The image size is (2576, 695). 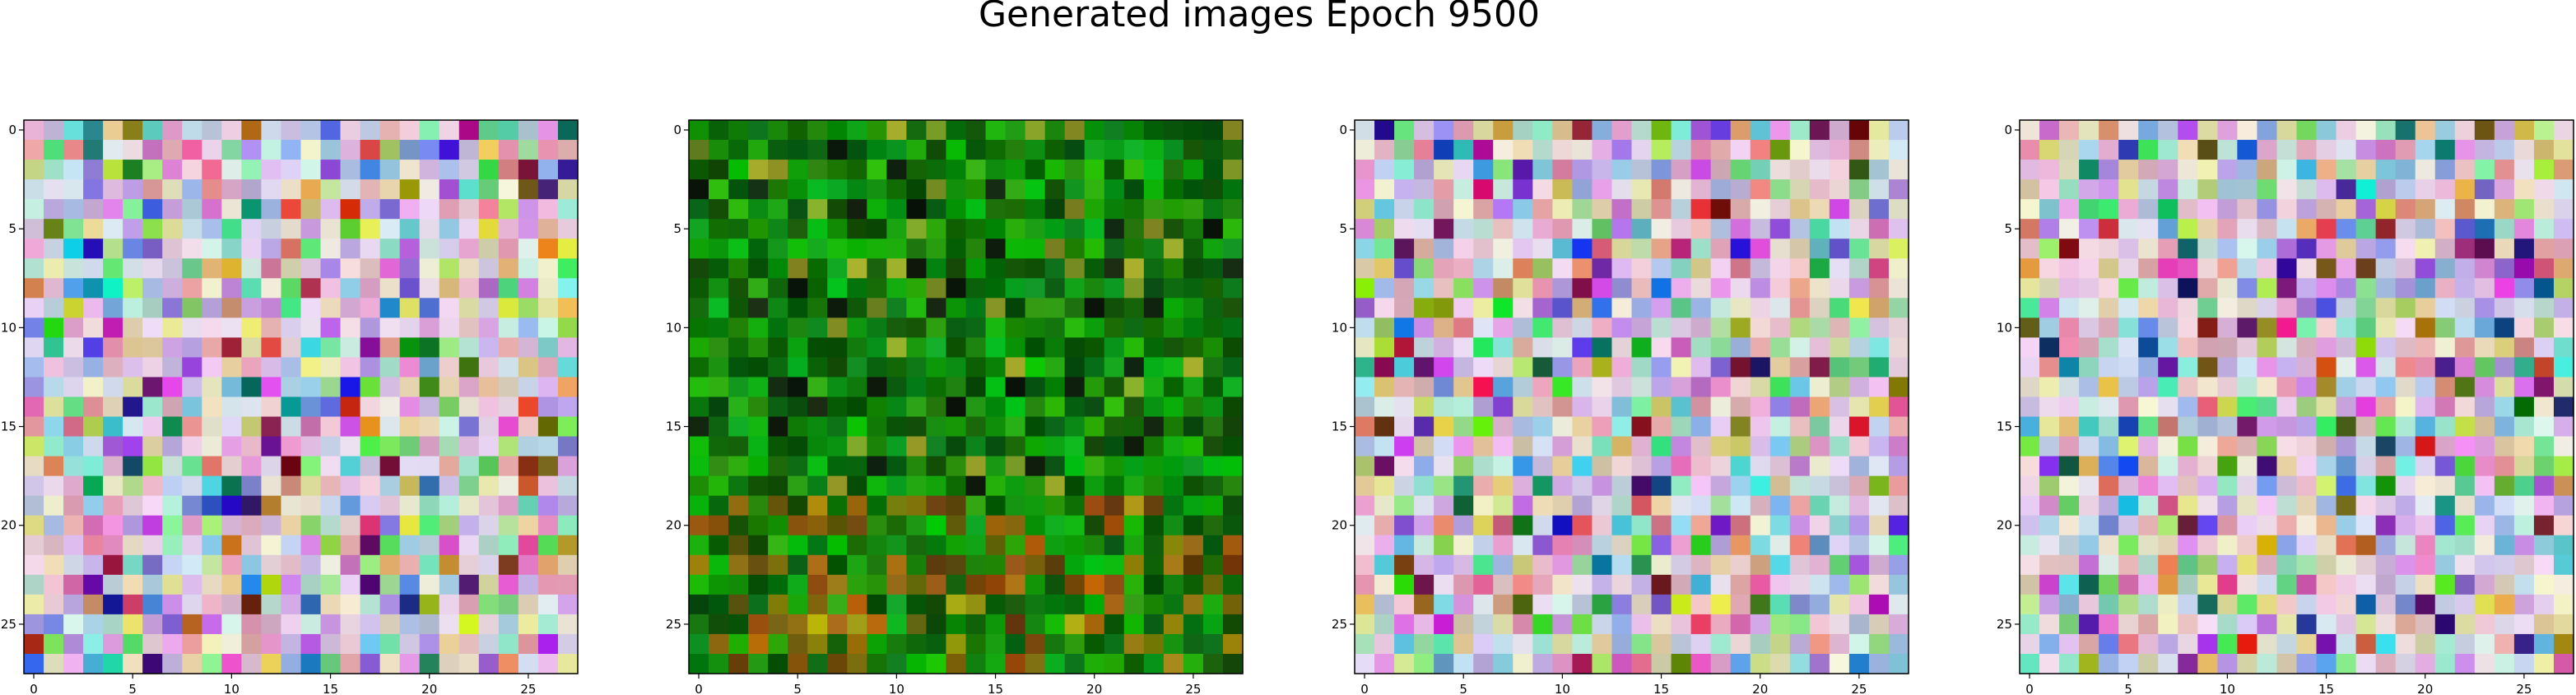 I want to click on x-tick-label: 10, so click(x=231, y=688).